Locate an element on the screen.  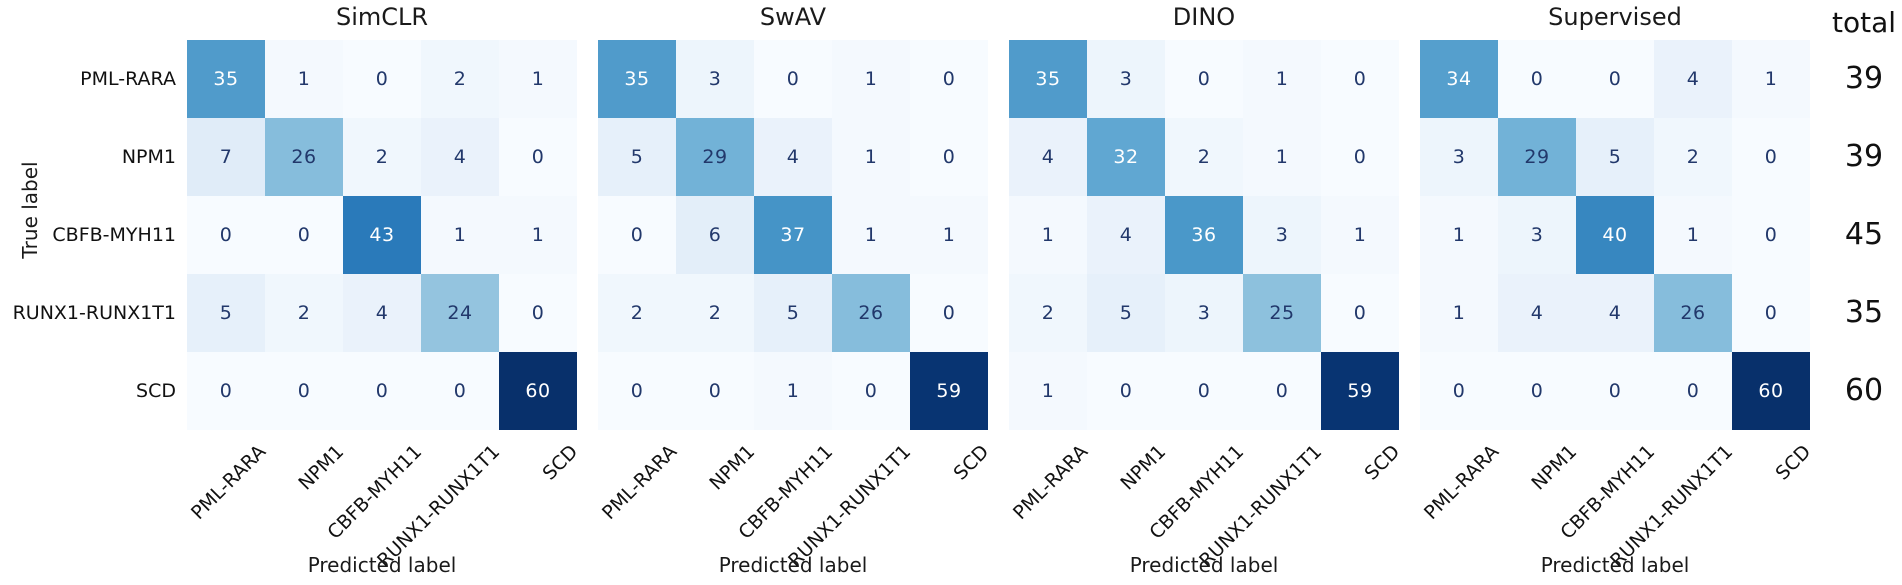
matrix-cell: 43 is located at coordinates (382, 235).